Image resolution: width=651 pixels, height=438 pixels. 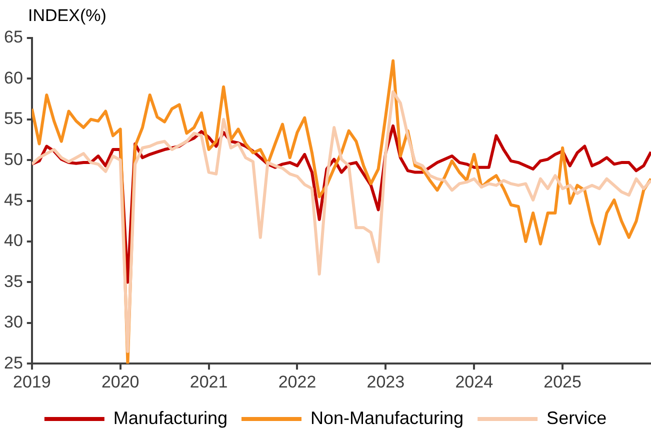 What do you see at coordinates (385, 382) in the screenshot?
I see `x-tick-label: 2023` at bounding box center [385, 382].